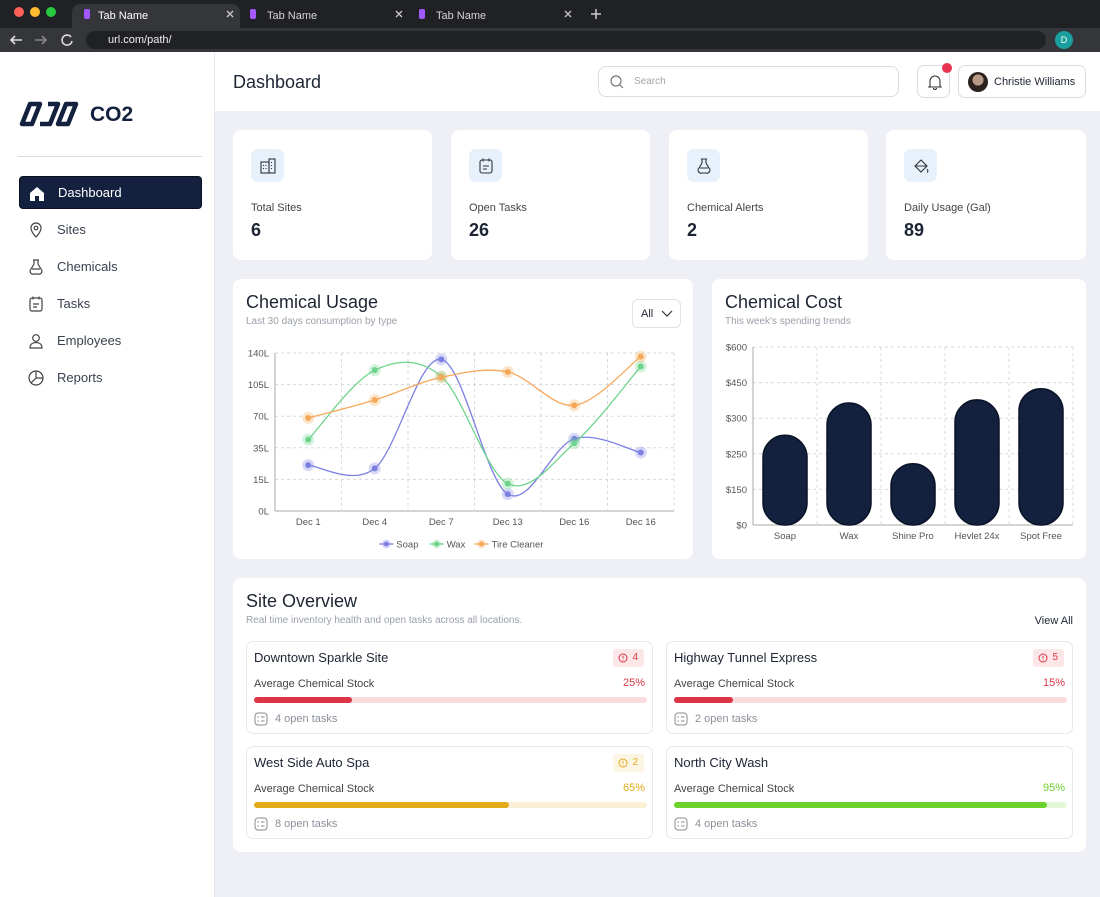  Describe the element at coordinates (261, 480) in the screenshot. I see `y-tick-label: 15L` at that location.